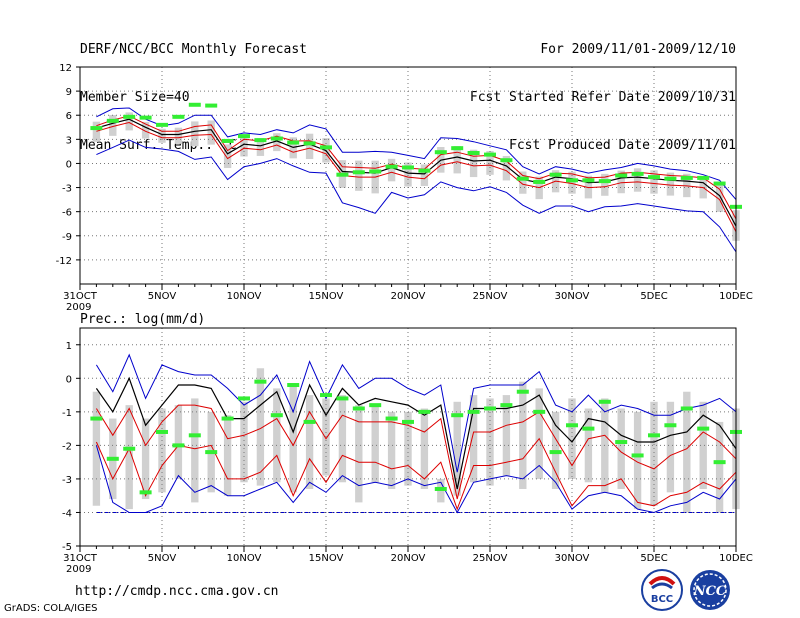  I want to click on temp-line-ensemble-max, so click(416, 153).